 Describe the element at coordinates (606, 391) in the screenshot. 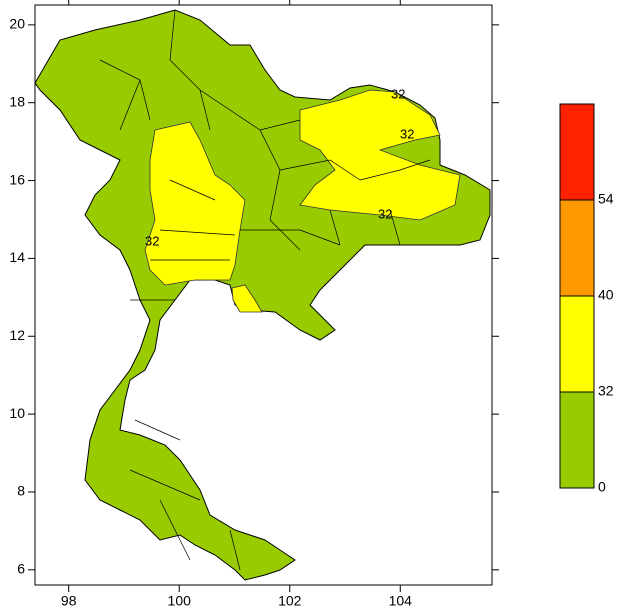

I see `colorbar-label: 32` at that location.